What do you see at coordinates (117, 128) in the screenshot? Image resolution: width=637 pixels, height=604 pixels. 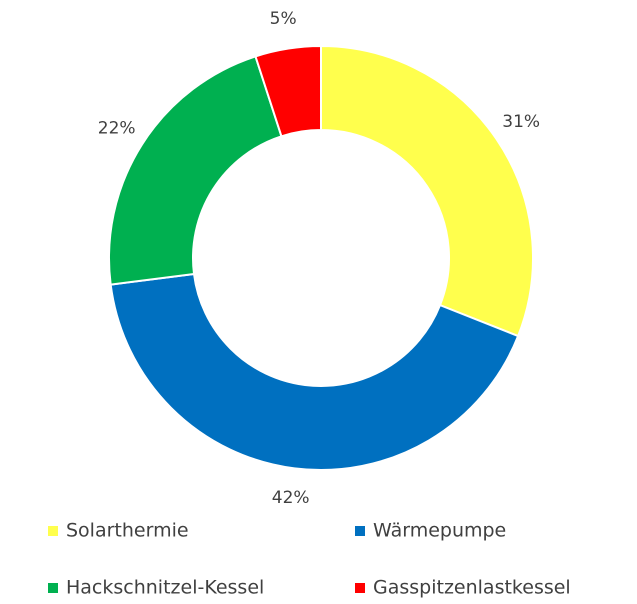 I see `data-label: 22%` at bounding box center [117, 128].